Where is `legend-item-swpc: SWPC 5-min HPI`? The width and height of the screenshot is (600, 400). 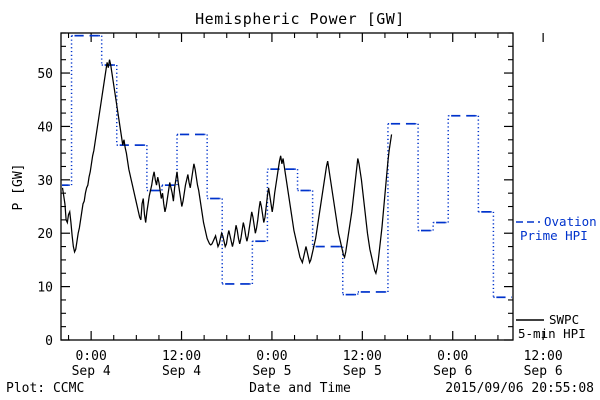
legend-item-swpc: SWPC 5-min HPI is located at coordinates (551, 326).